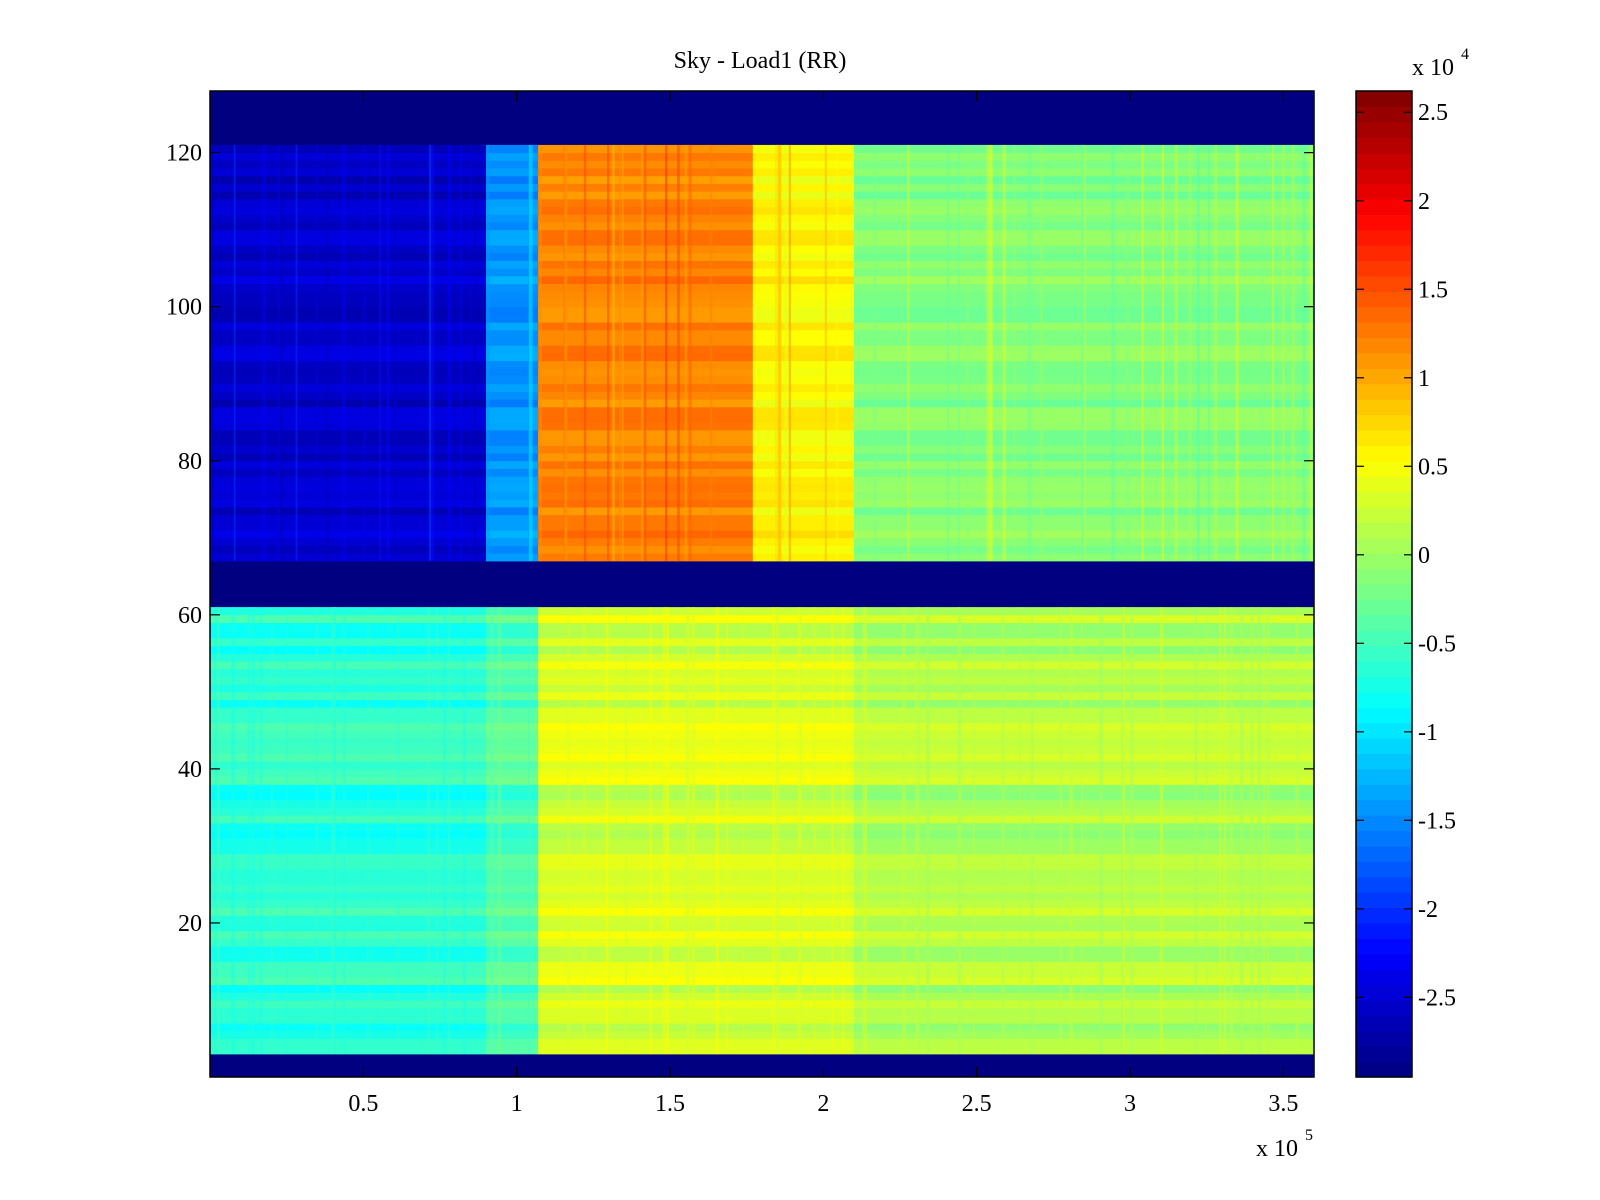 This screenshot has width=1600, height=1200. What do you see at coordinates (1428, 733) in the screenshot?
I see `colorbar-tick-label: -1` at bounding box center [1428, 733].